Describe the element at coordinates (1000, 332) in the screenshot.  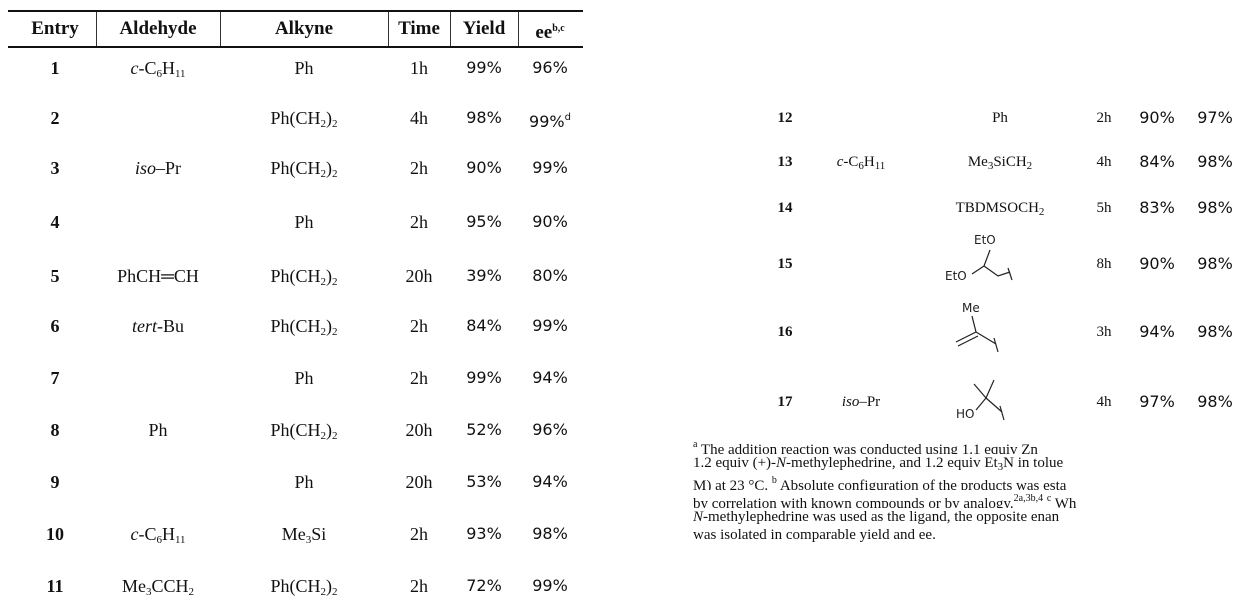
I see `table-row: 16 3h 94% 98%` at that location.